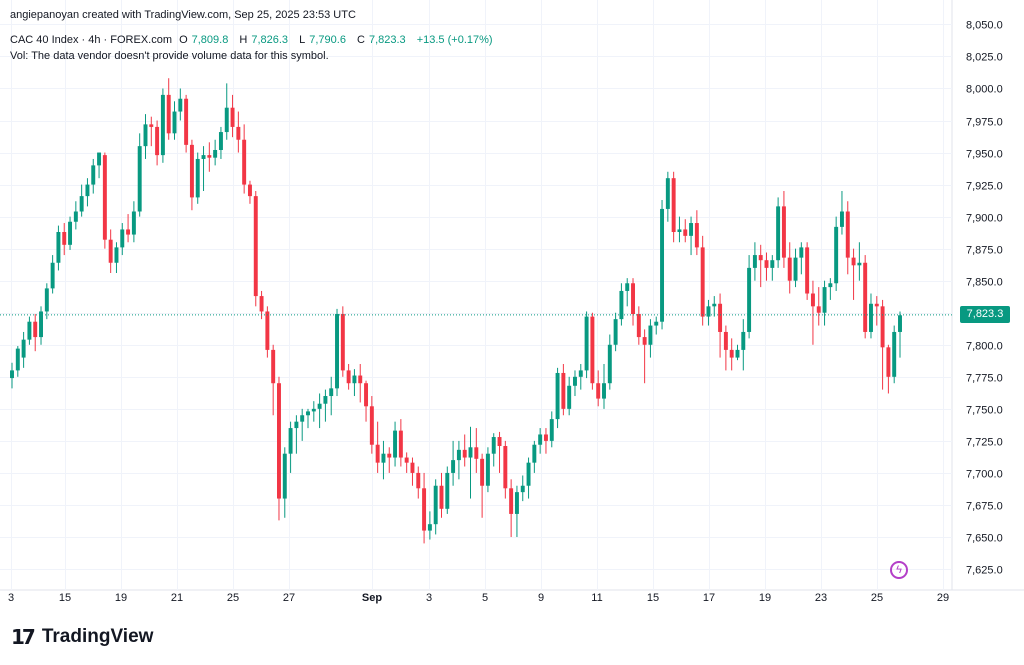 This screenshot has width=1024, height=665. I want to click on symbol-label: CAC 40 Index · 4h · FOREX.com, so click(91, 40).